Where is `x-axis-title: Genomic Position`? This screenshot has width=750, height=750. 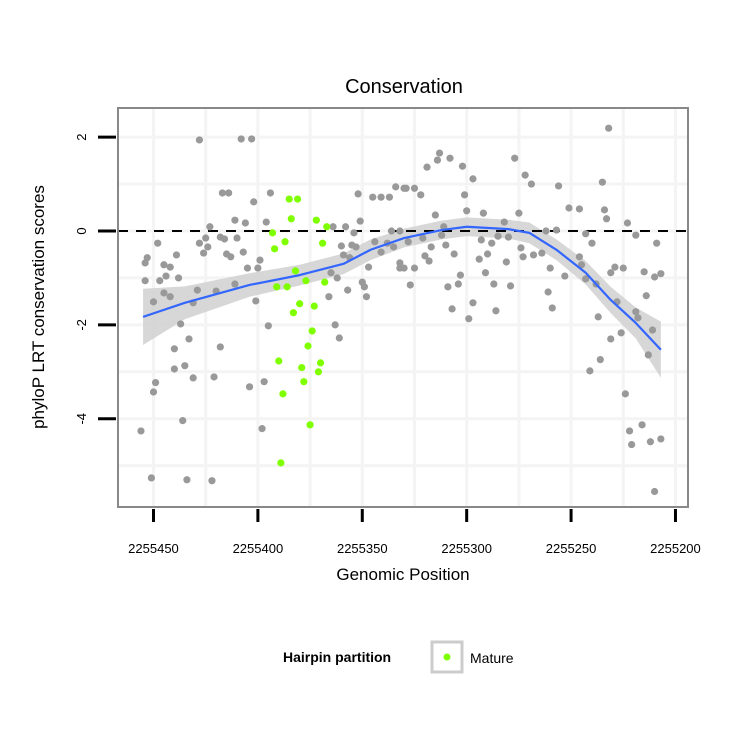 x-axis-title: Genomic Position is located at coordinates (402, 574).